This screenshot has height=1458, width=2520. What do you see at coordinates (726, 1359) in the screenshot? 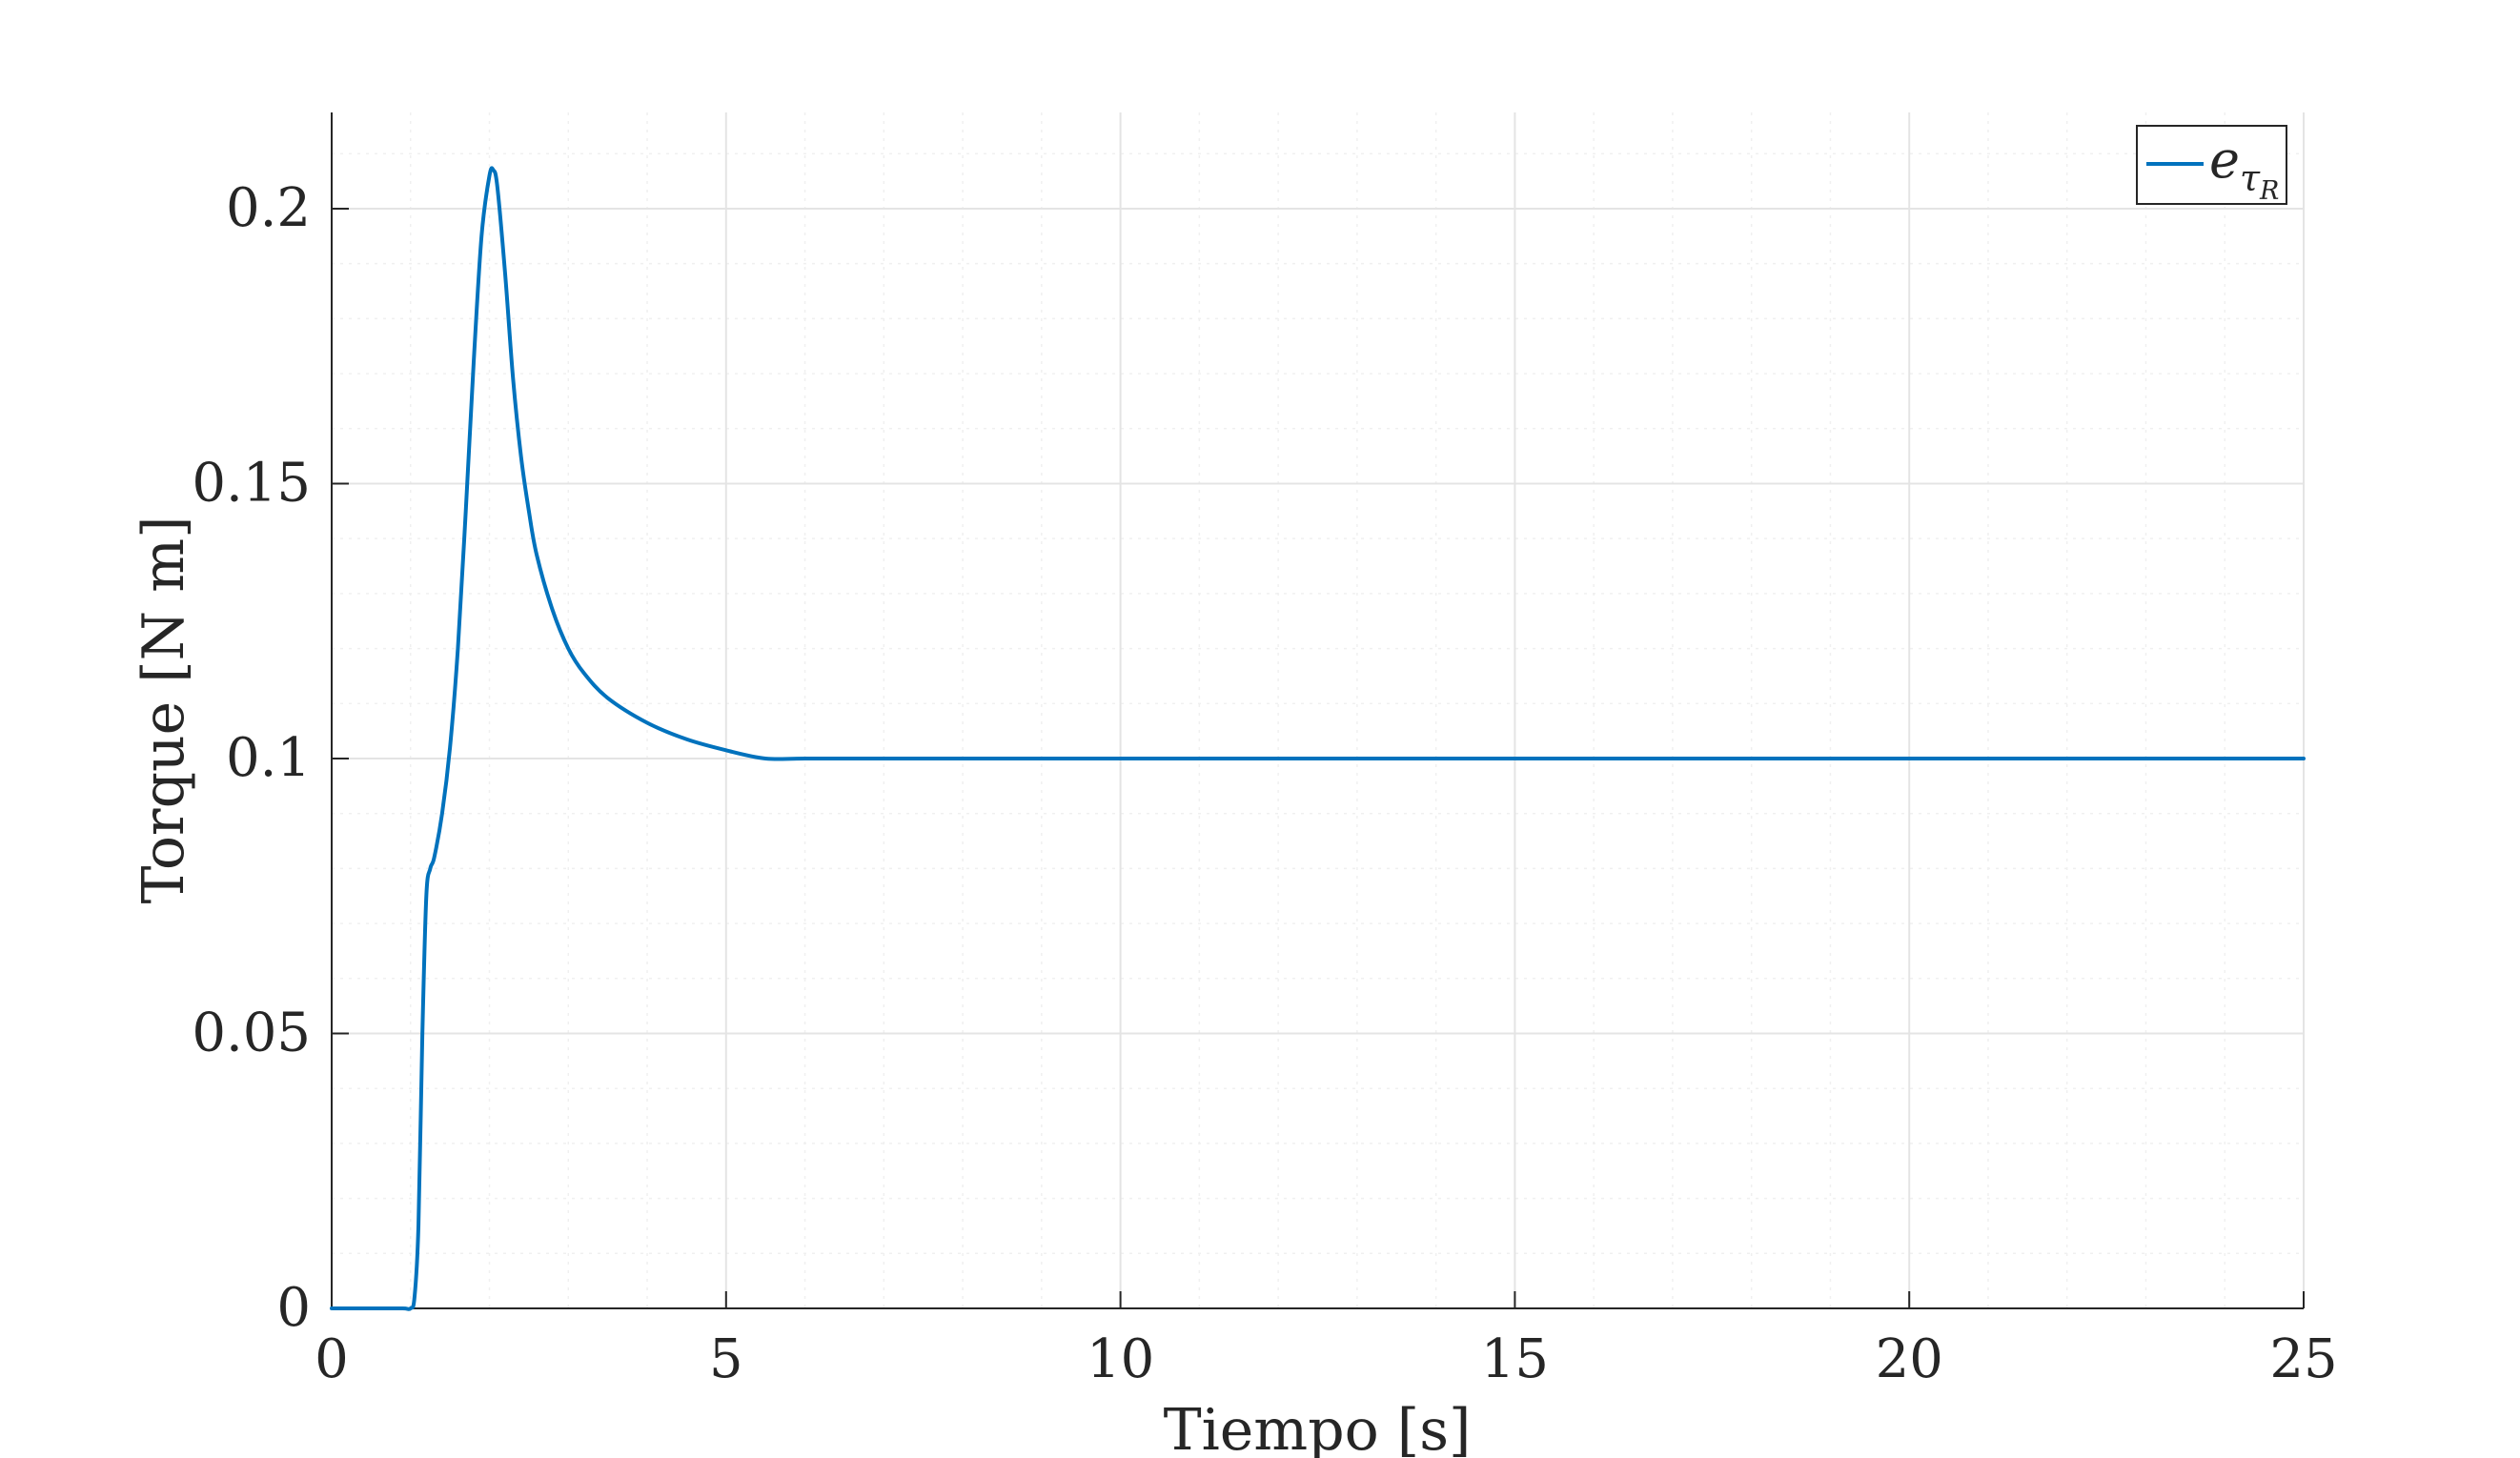
I see `x-tick-label: 5` at bounding box center [726, 1359].